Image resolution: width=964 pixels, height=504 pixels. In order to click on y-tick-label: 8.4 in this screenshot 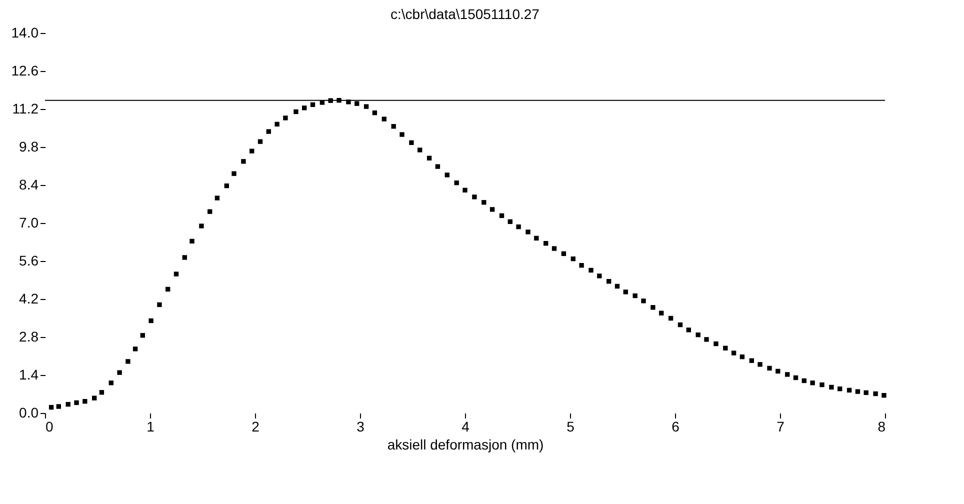, I will do `click(29, 184)`.